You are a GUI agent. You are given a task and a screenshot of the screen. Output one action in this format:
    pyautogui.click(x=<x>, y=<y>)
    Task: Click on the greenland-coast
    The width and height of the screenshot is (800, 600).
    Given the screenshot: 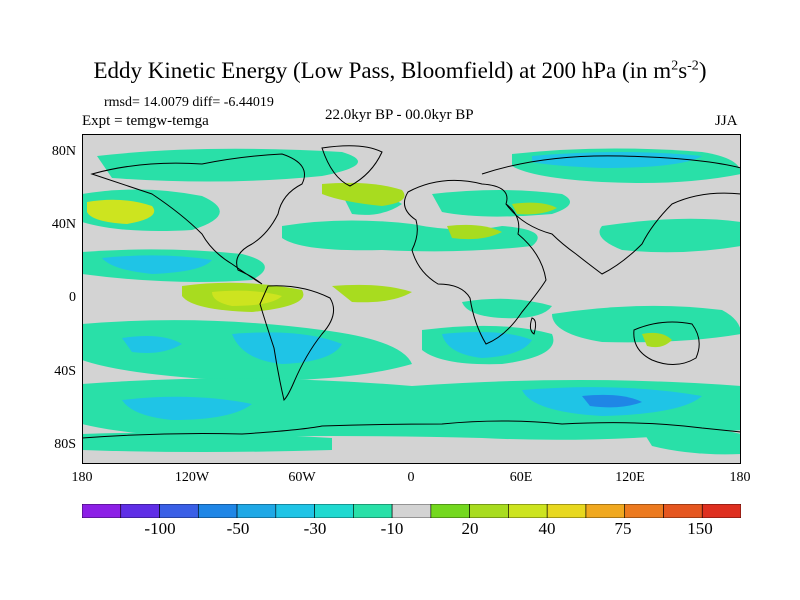 What is the action you would take?
    pyautogui.click(x=352, y=166)
    